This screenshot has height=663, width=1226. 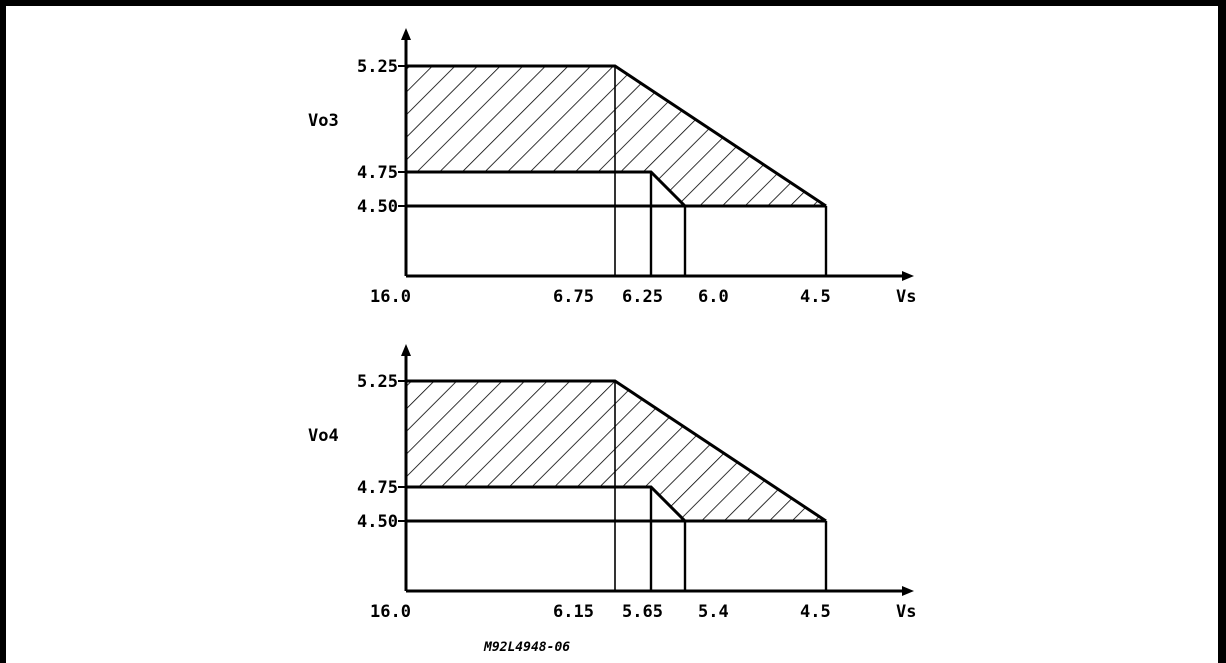 What do you see at coordinates (323, 436) in the screenshot?
I see `bottom-y-axis-label: Vo4` at bounding box center [323, 436].